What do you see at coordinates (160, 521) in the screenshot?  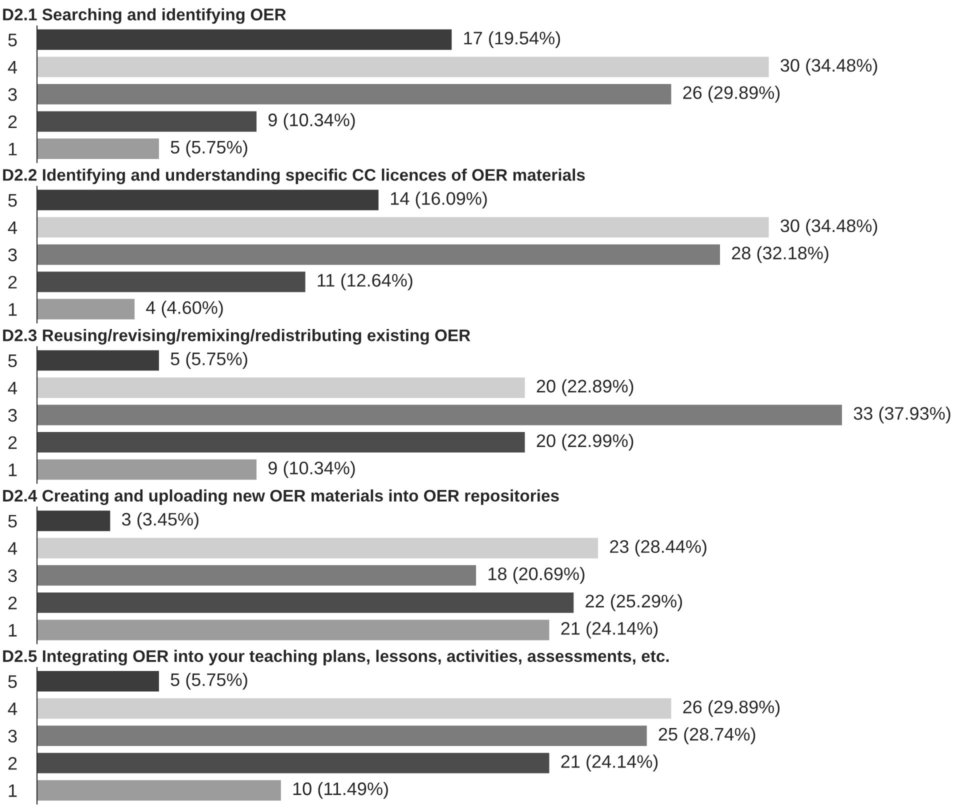 I see `data-label: 3 (3.45%)` at bounding box center [160, 521].